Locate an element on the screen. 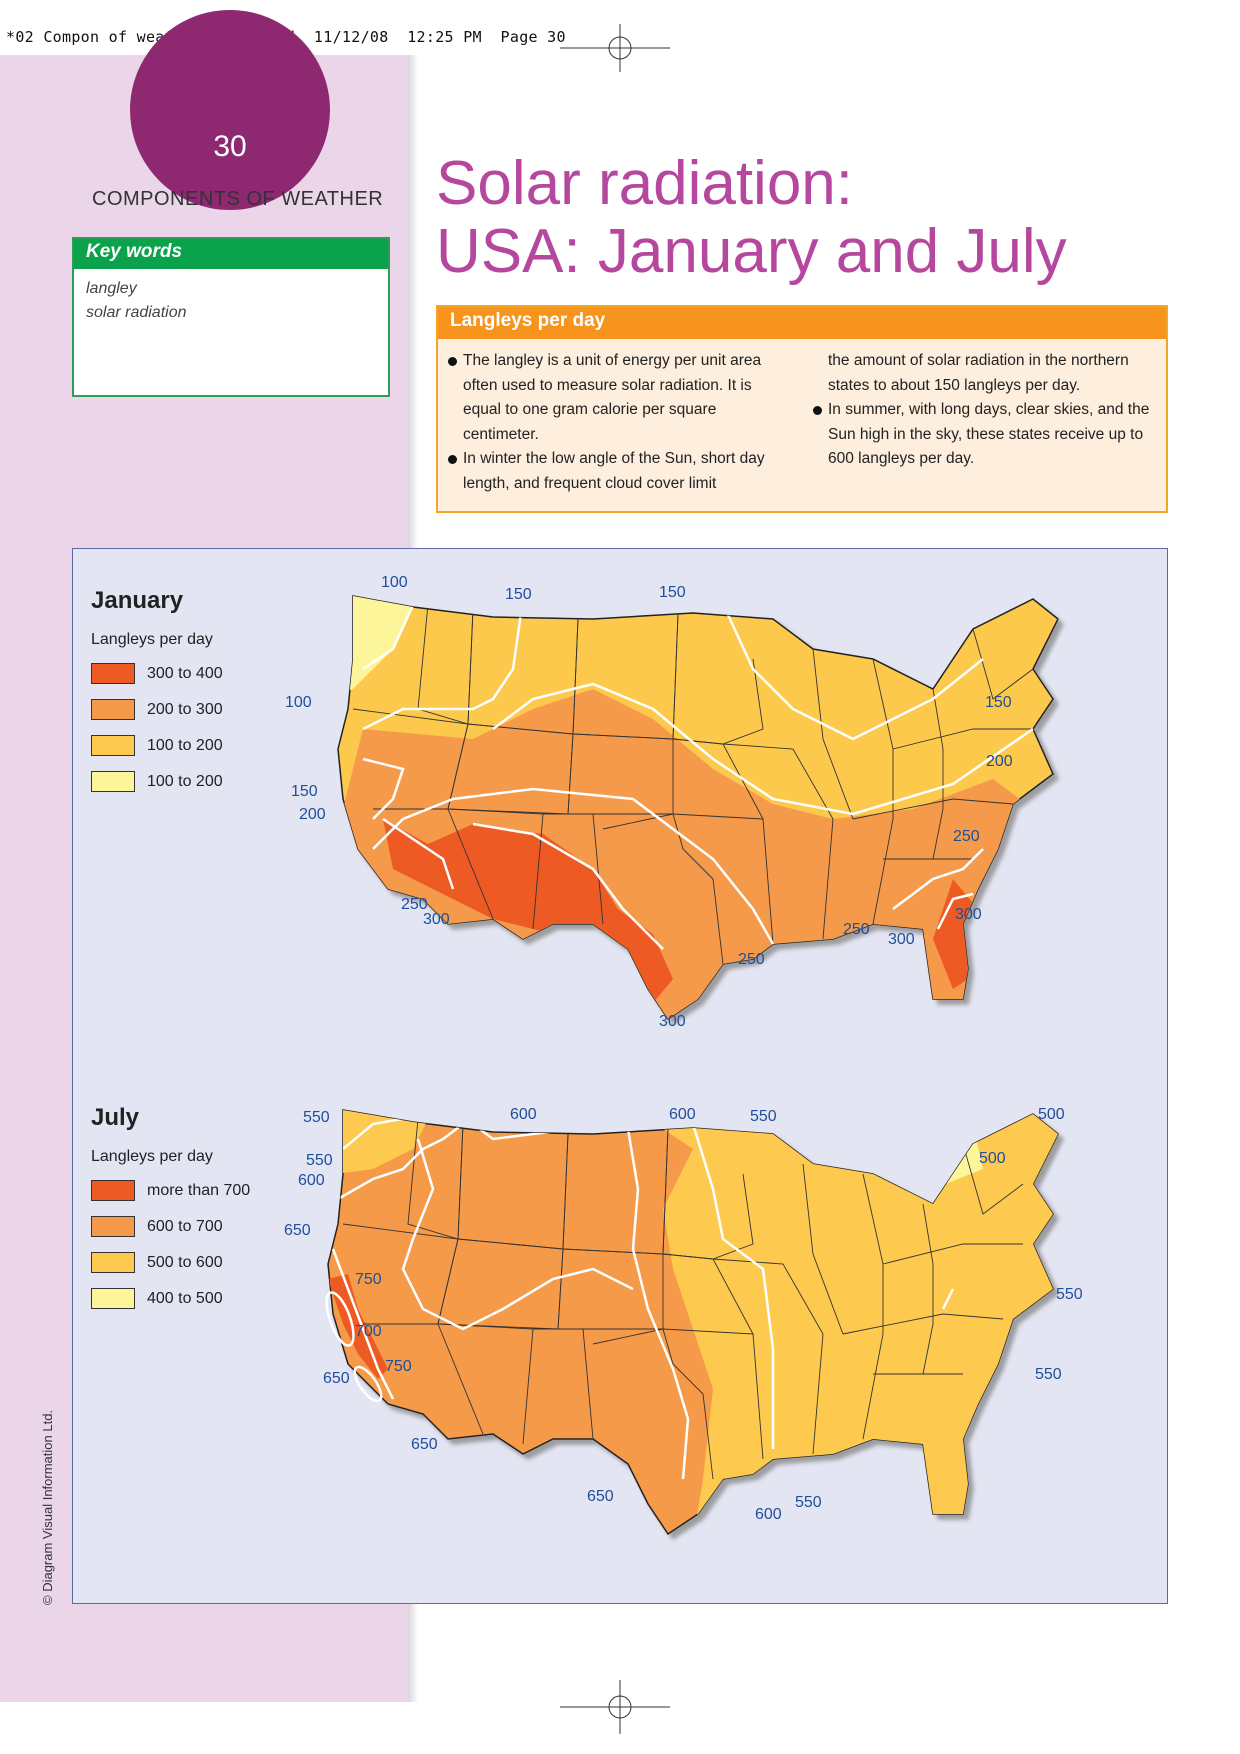 The width and height of the screenshot is (1240, 1754). legend-row: 300 to 400 is located at coordinates (157, 673).